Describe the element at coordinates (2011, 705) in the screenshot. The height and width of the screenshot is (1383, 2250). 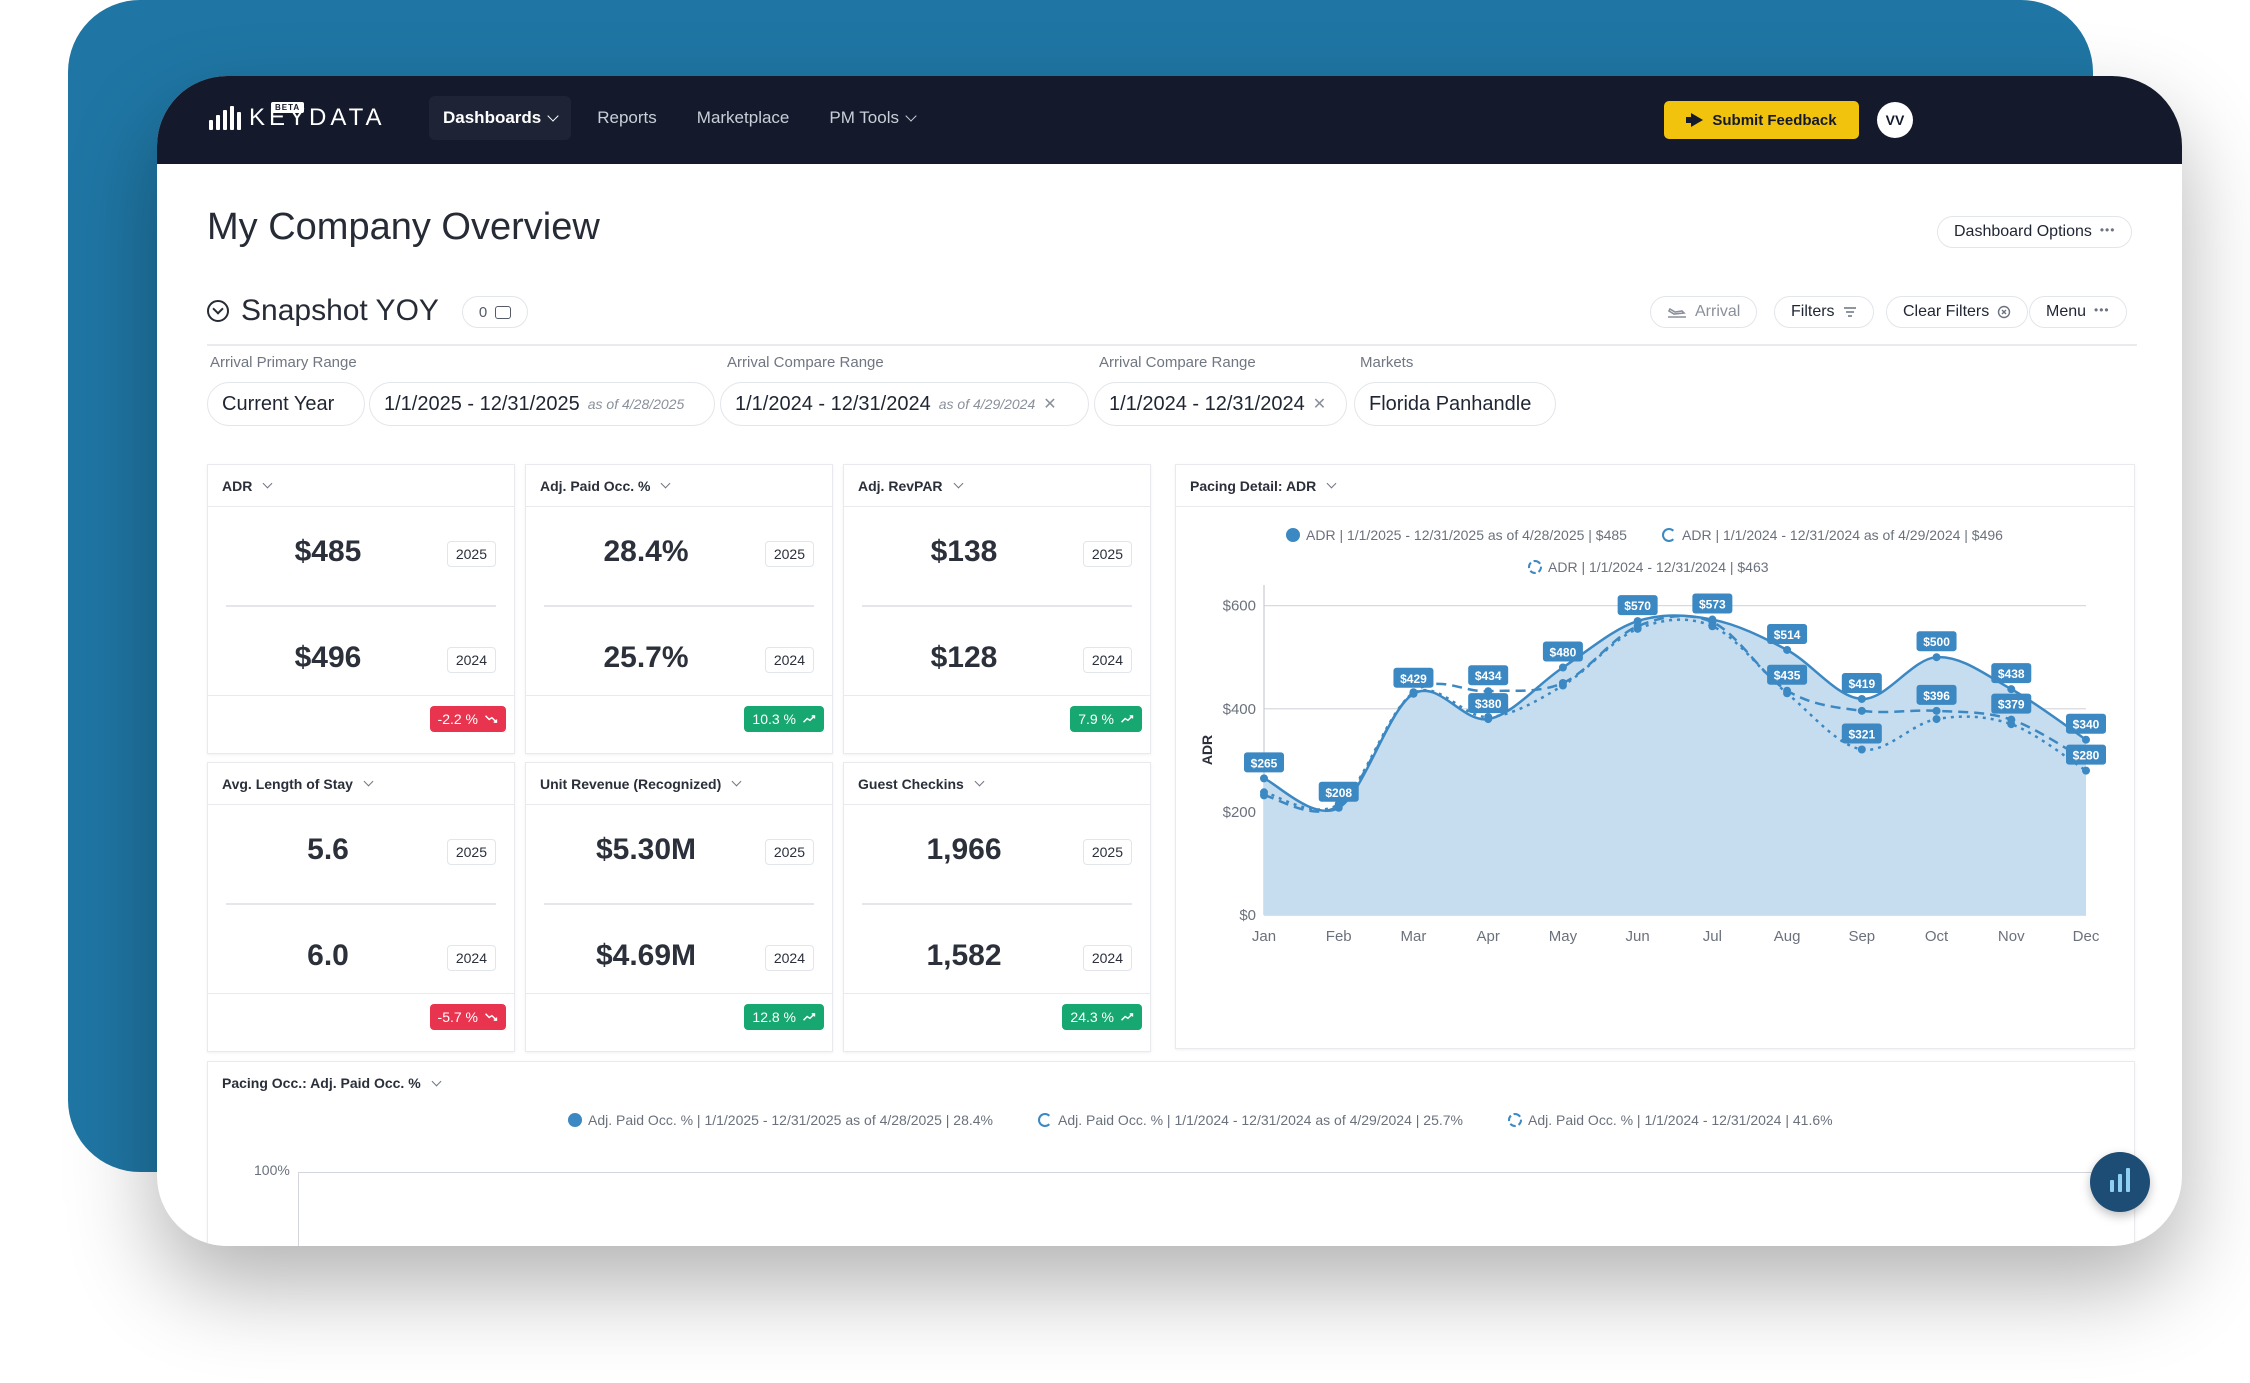
I see `data-label: $379` at that location.